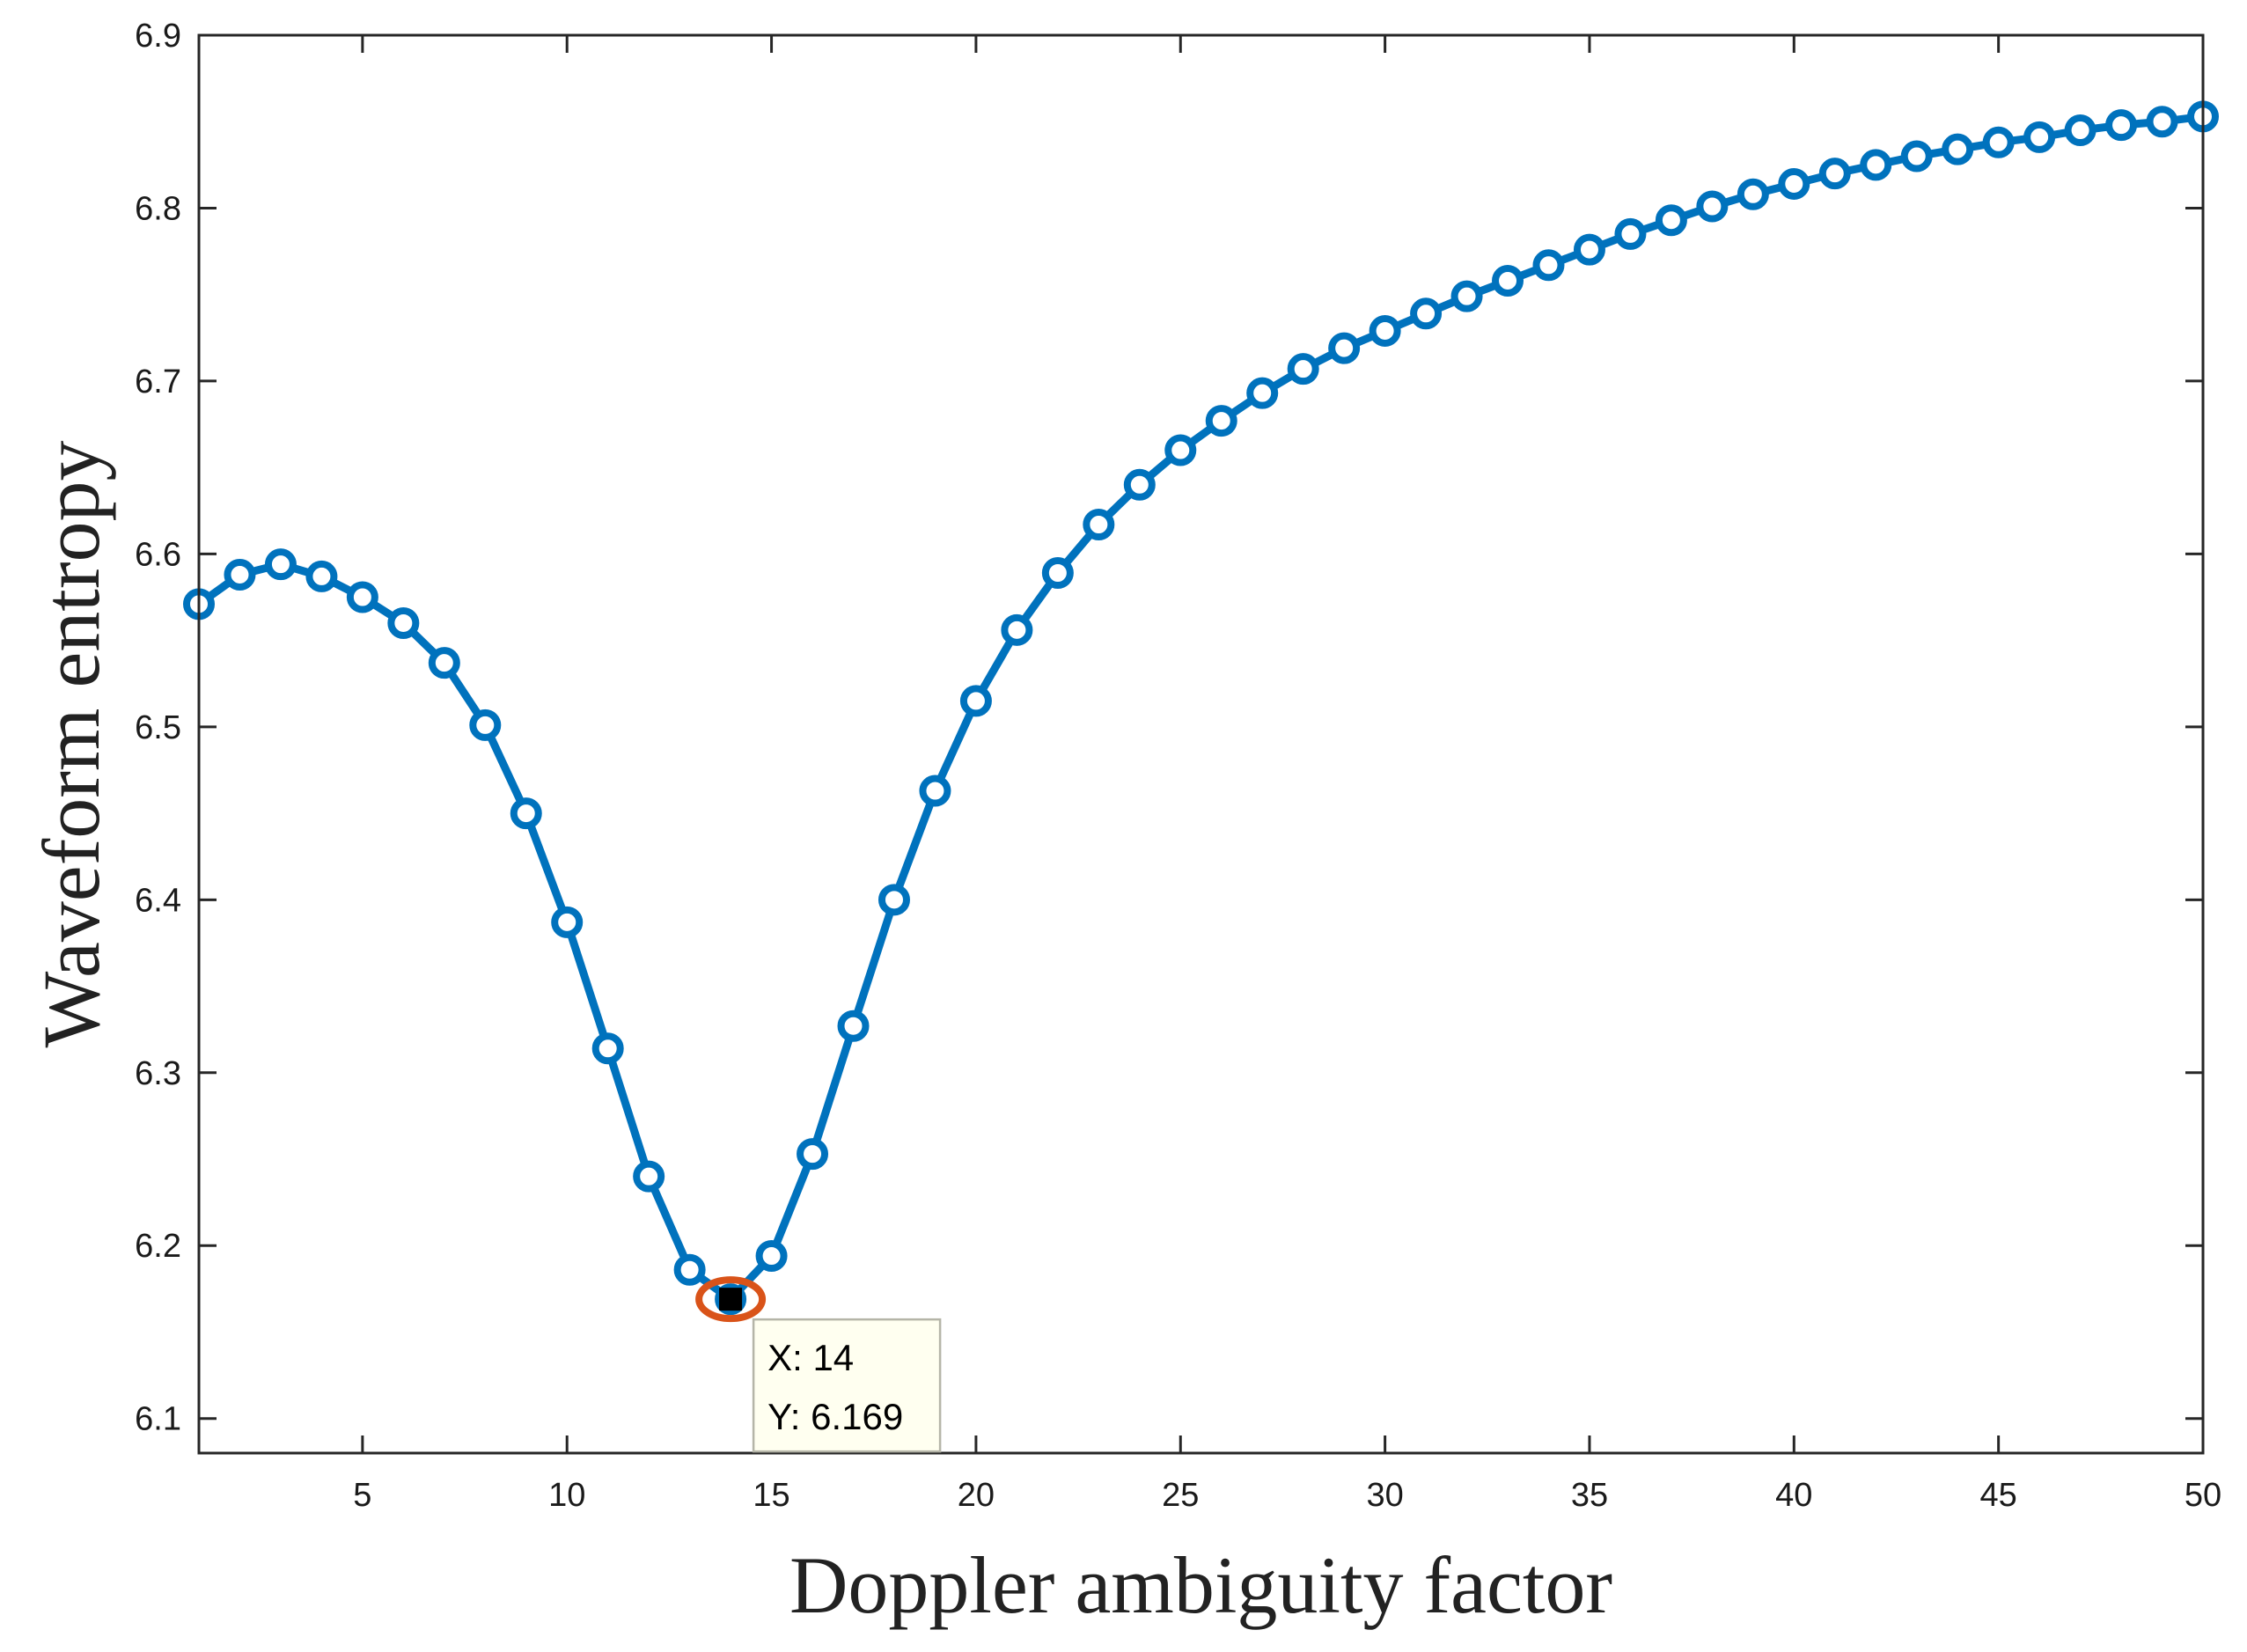 The width and height of the screenshot is (2247, 1652). What do you see at coordinates (71, 744) in the screenshot?
I see `y-axis-title: Waveform entropy` at bounding box center [71, 744].